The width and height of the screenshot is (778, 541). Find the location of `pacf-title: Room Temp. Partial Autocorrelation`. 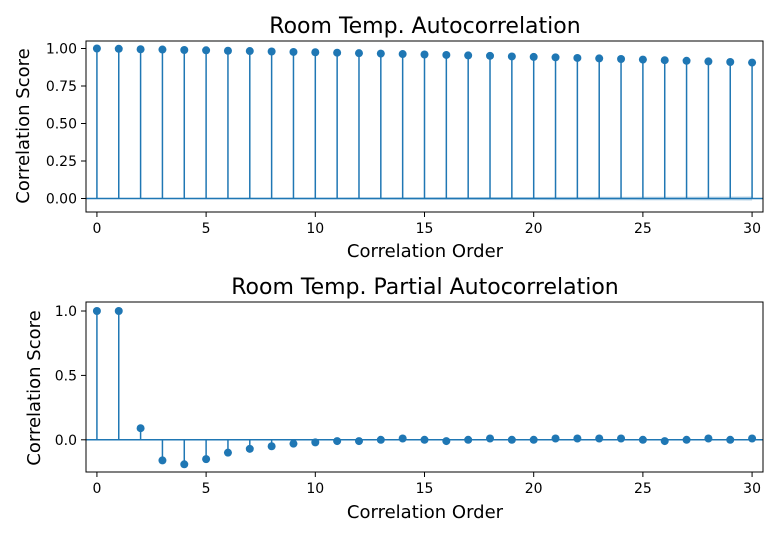

pacf-title: Room Temp. Partial Autocorrelation is located at coordinates (425, 287).